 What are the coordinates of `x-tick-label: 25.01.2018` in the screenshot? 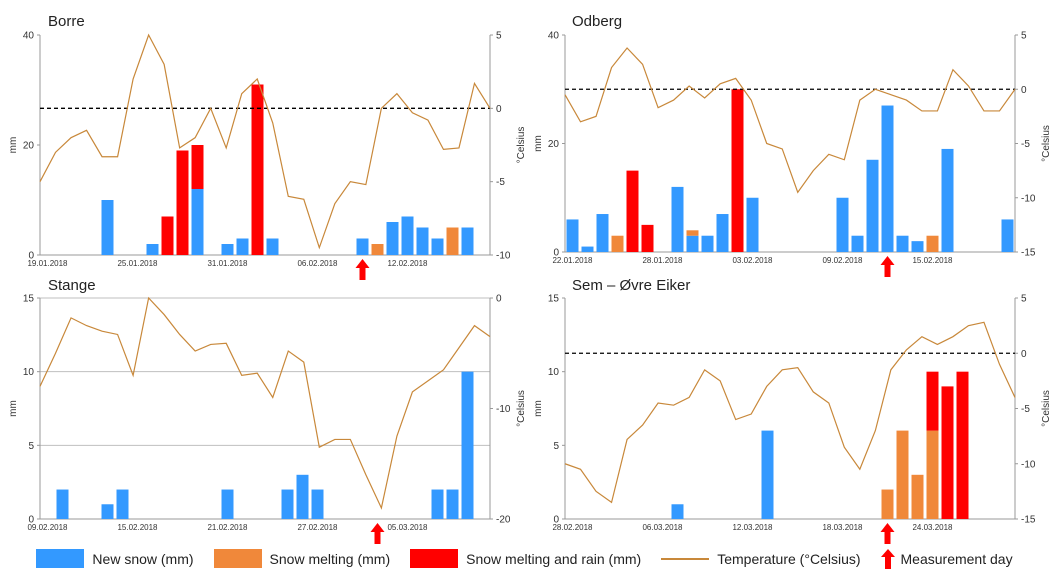 It's located at (137, 263).